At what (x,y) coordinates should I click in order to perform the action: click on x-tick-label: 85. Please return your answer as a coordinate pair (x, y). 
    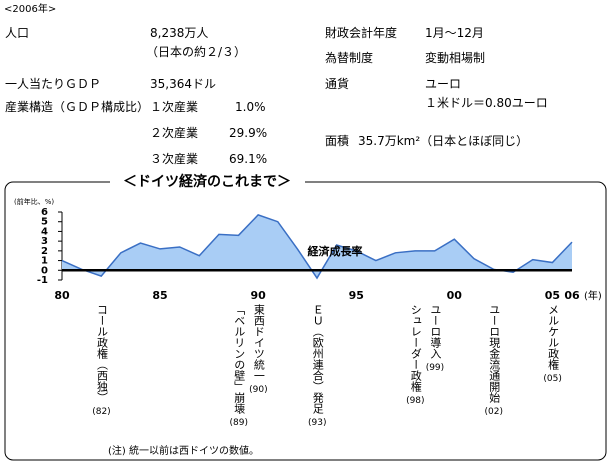
    Looking at the image, I should click on (159, 295).